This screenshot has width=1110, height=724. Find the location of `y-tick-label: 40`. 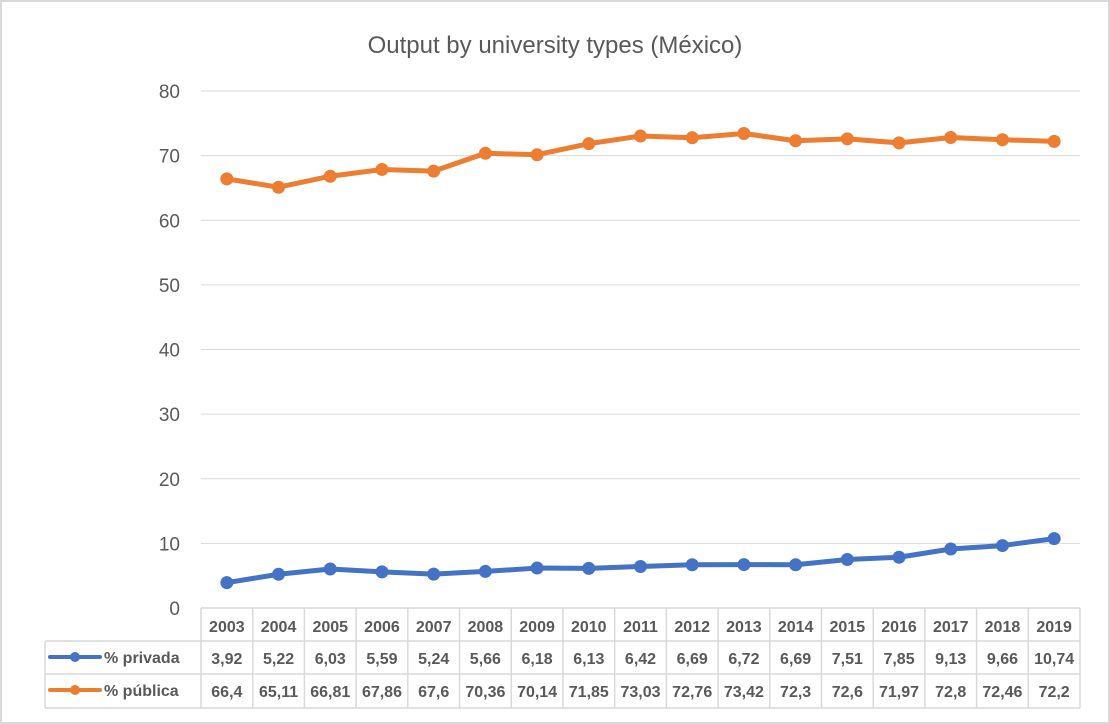

y-tick-label: 40 is located at coordinates (169, 351).